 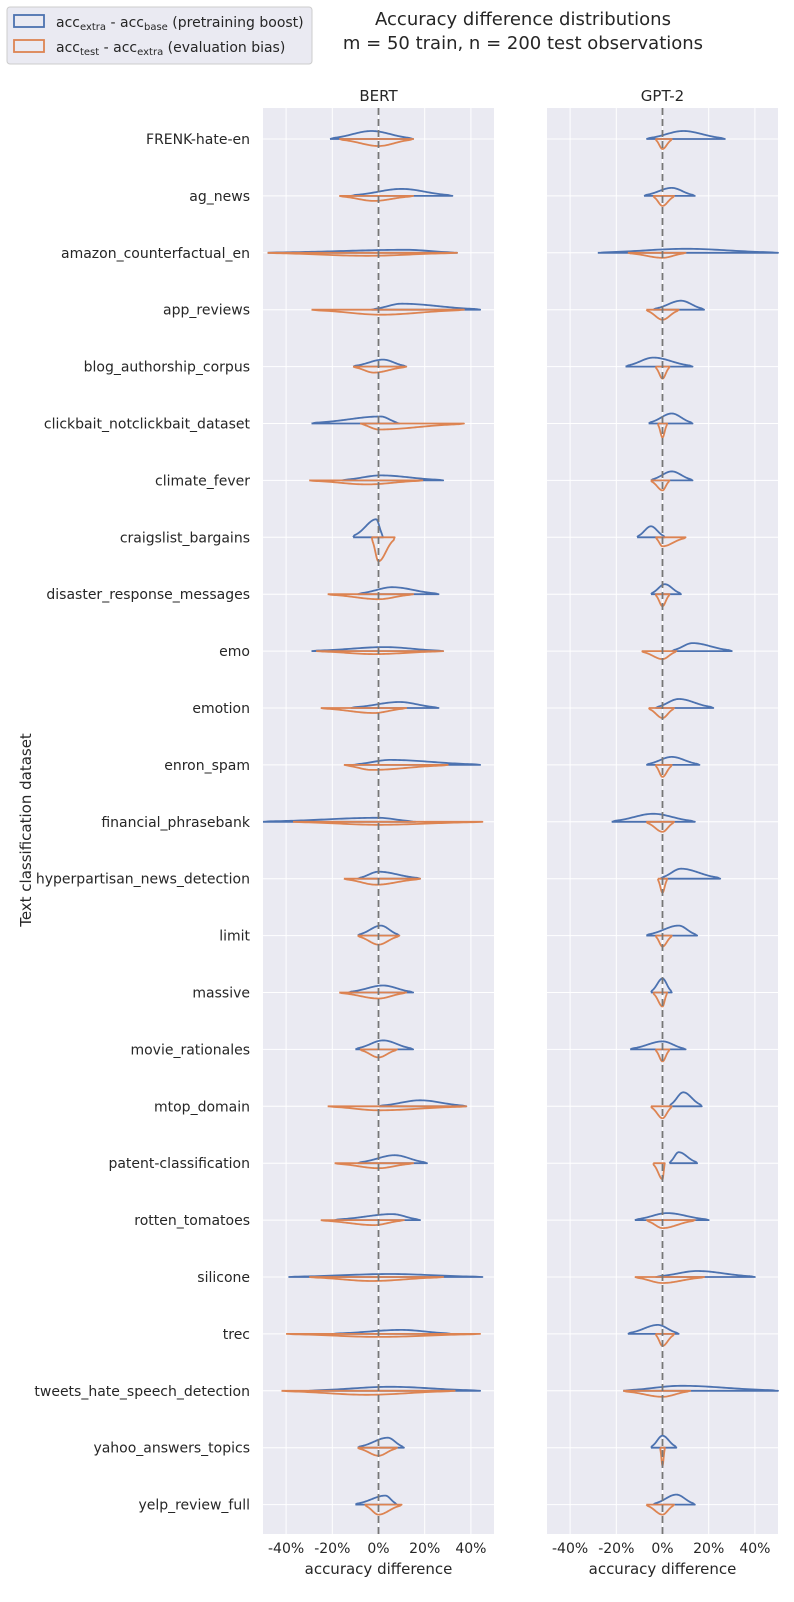 I want to click on violin-boost-hyperpartisan_news_detection, so click(x=690, y=873).